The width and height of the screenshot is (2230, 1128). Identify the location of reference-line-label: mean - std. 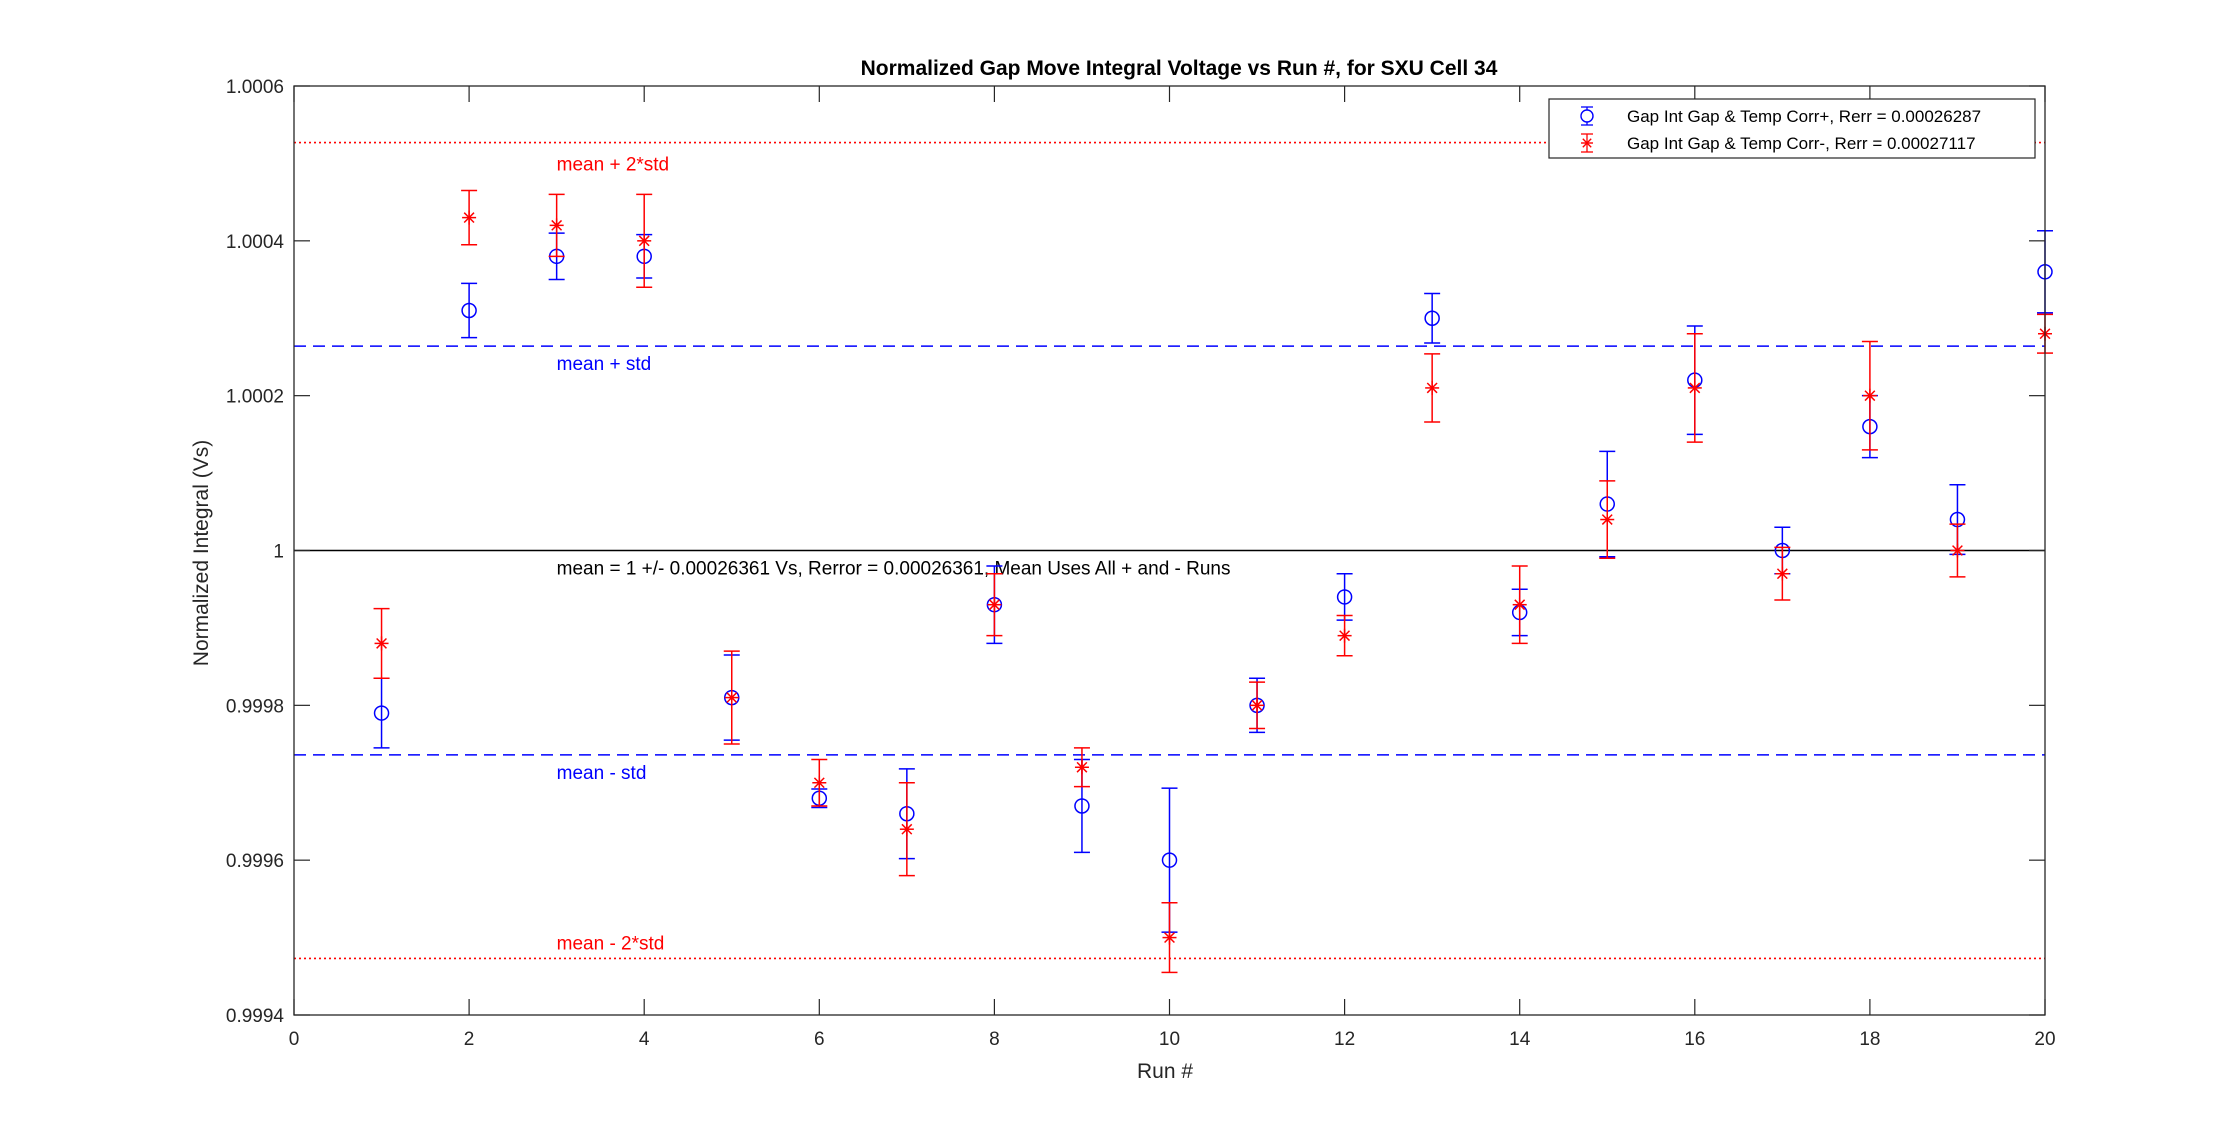
(602, 773).